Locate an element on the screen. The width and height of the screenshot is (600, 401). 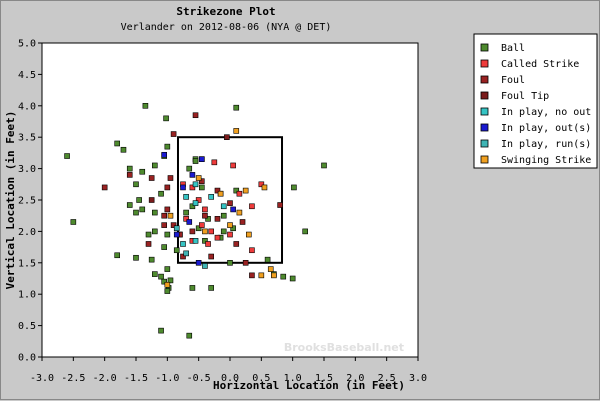
y-axis-label: Vertical Location (in Feet) is located at coordinates (10, 200).